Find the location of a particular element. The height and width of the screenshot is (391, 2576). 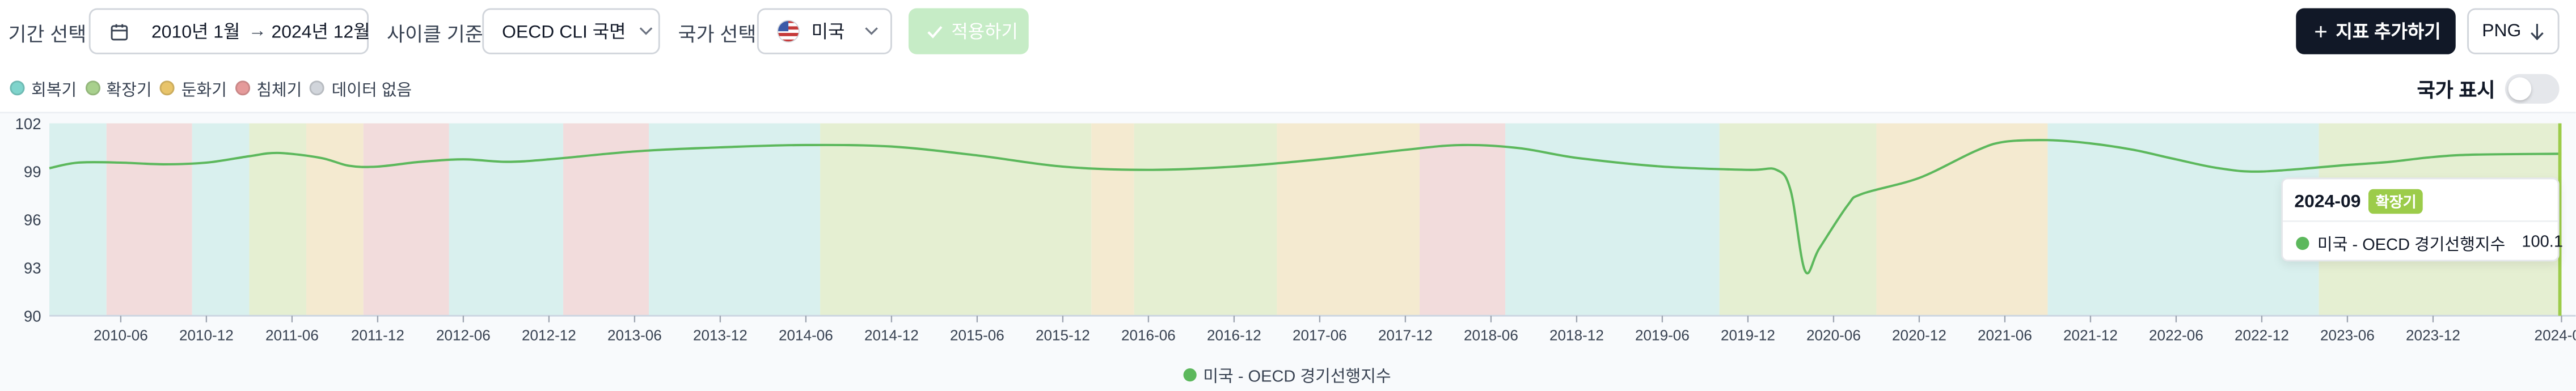

date-range-picker: 2010년 1월 → 2024년 12월 is located at coordinates (229, 31).